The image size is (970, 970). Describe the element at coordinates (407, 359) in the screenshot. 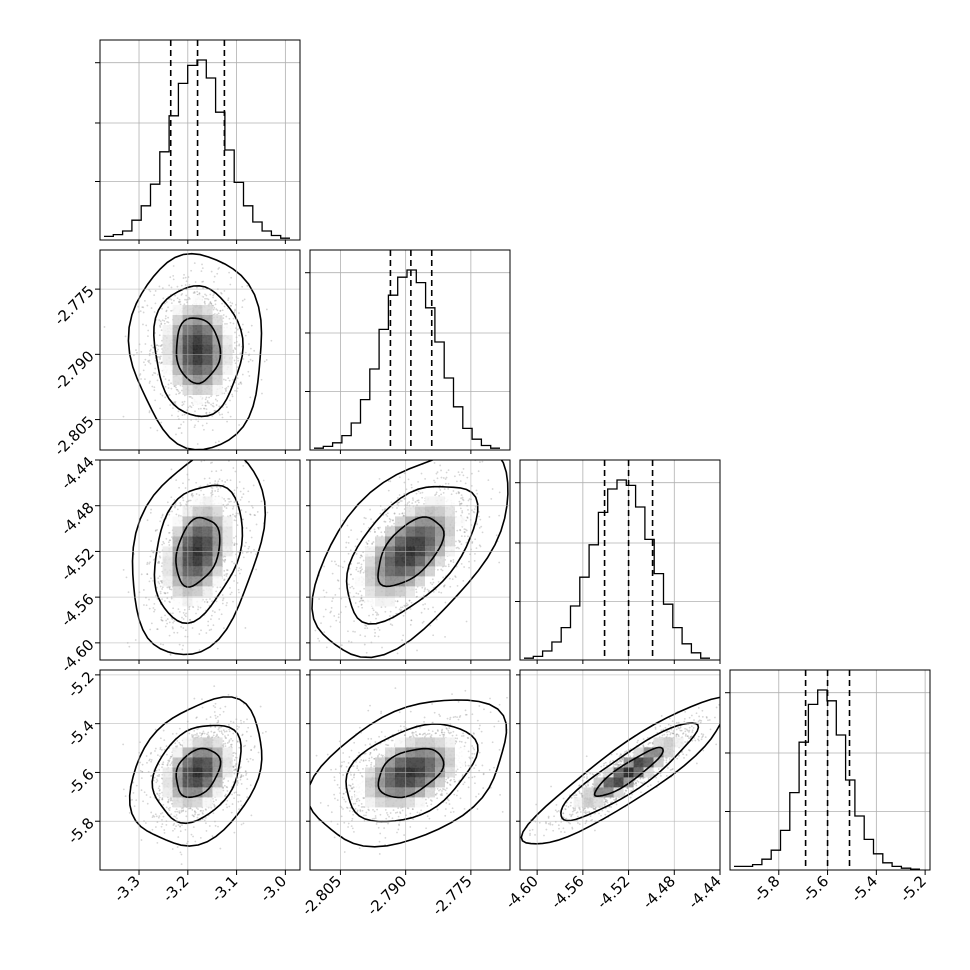

I see `histogram-steps` at that location.